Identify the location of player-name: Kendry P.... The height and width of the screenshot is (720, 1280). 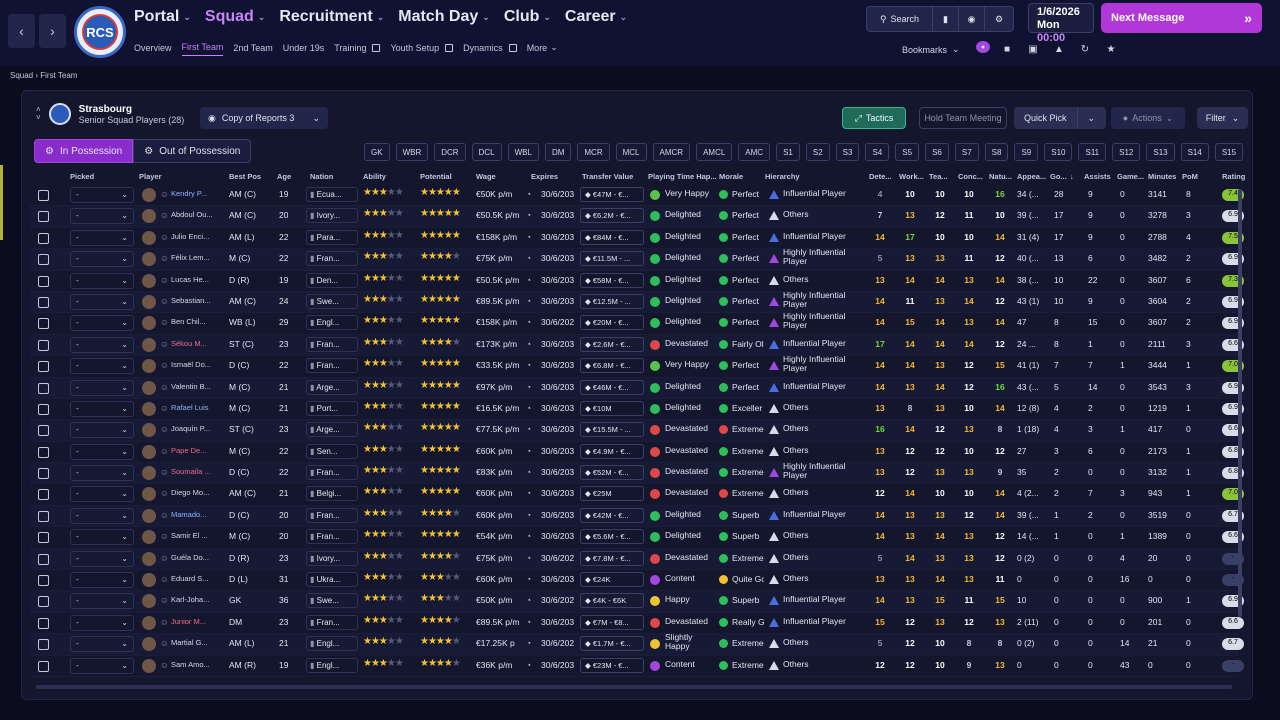
(189, 193).